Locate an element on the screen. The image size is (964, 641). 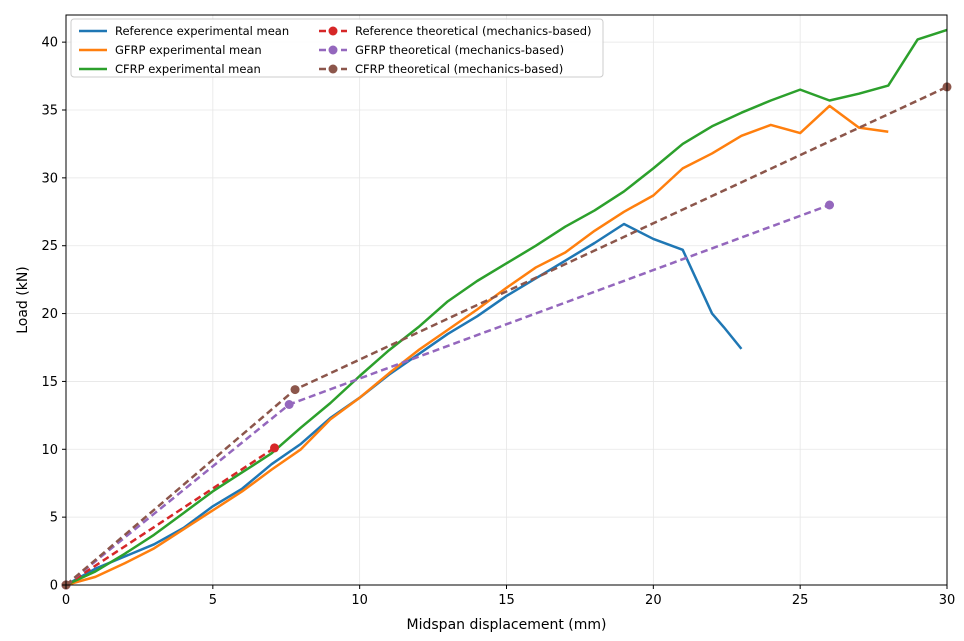
legend-label-4: GFRP theoretical (mechanics-based) is located at coordinates (459, 50).